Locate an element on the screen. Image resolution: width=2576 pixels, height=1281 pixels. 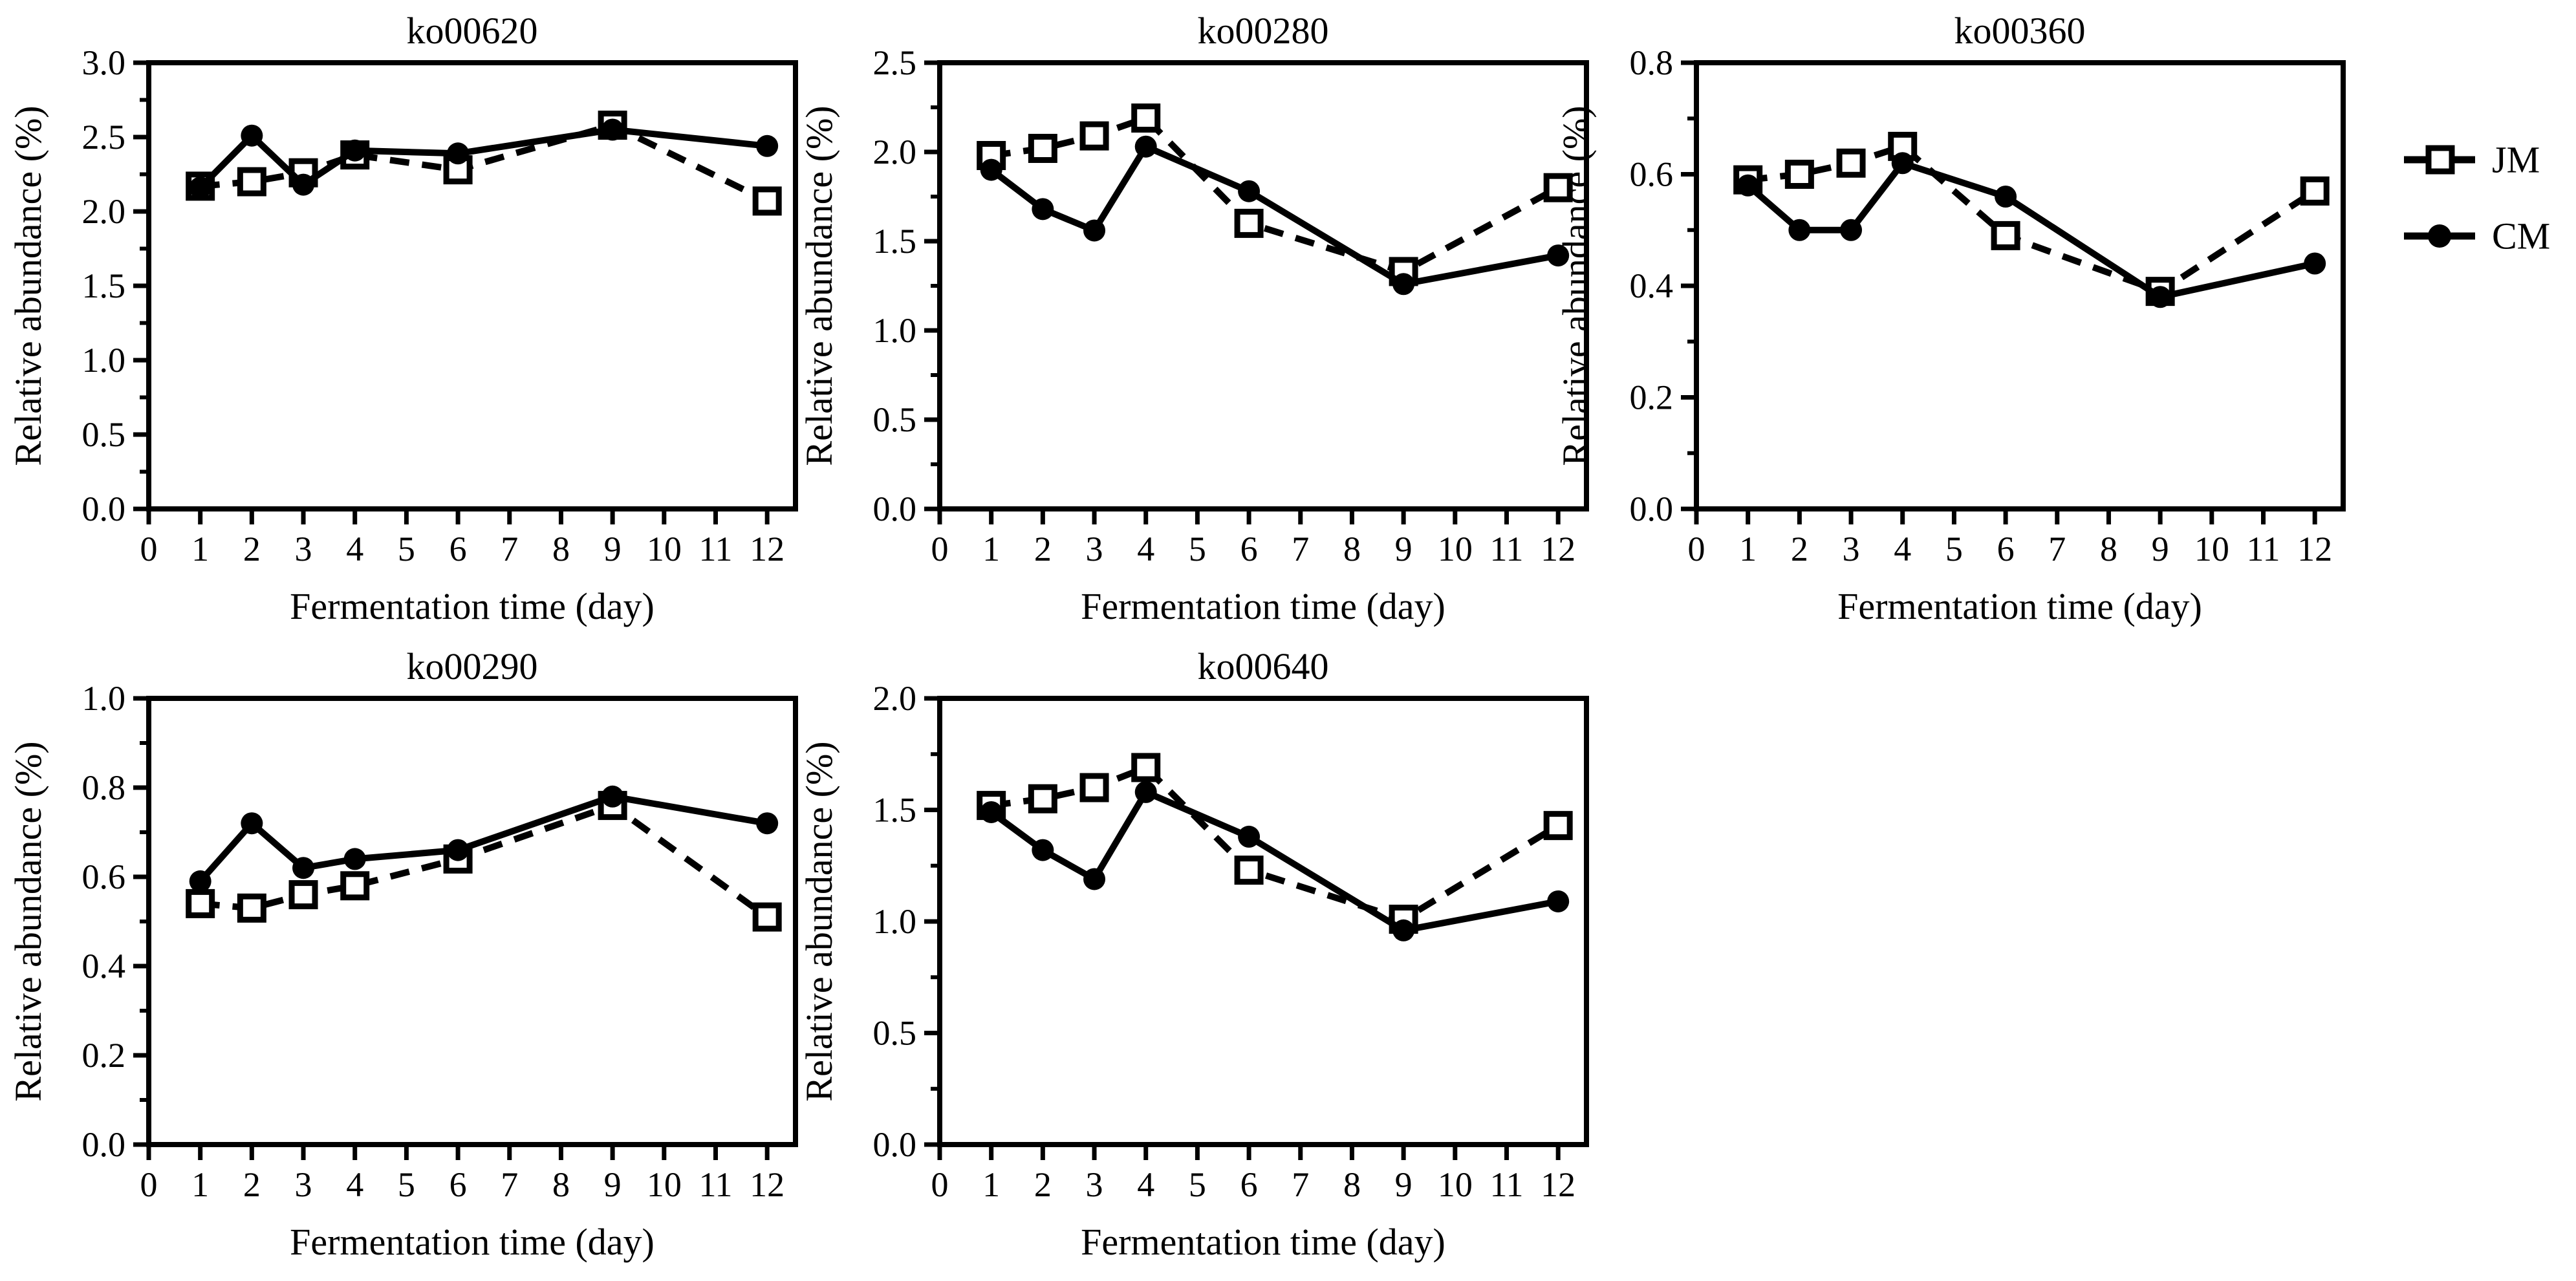
filled-circle-marker-icon is located at coordinates (2439, 236).